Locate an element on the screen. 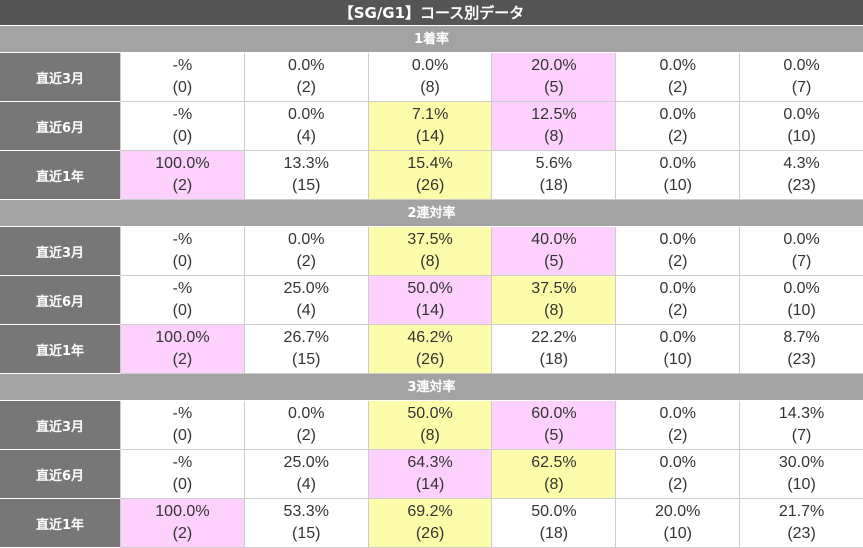  table-cell: 20.0% (5) is located at coordinates (554, 77).